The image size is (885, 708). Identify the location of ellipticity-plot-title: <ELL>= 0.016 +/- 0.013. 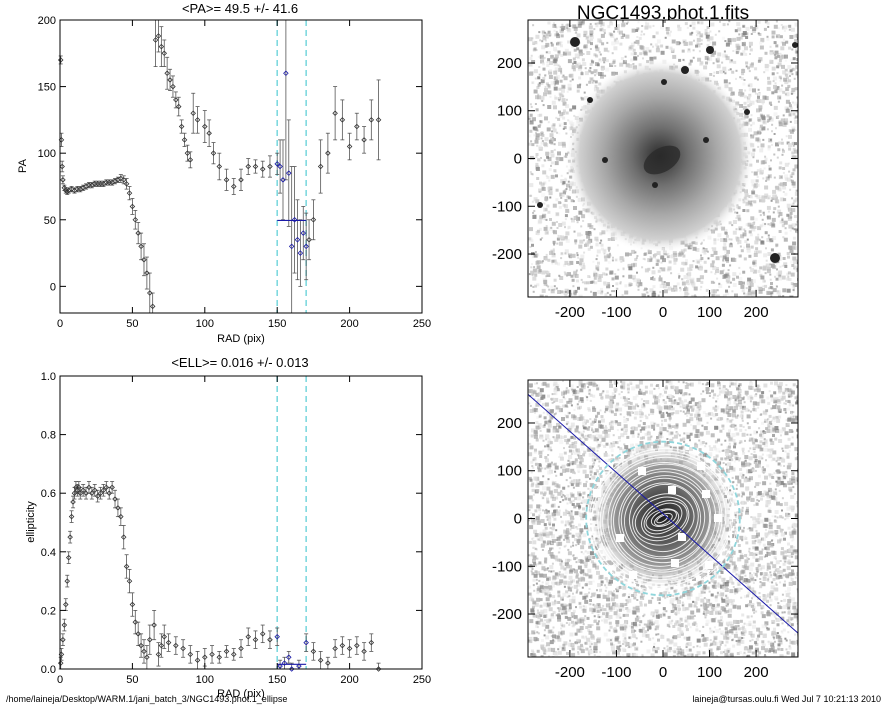
(239, 362).